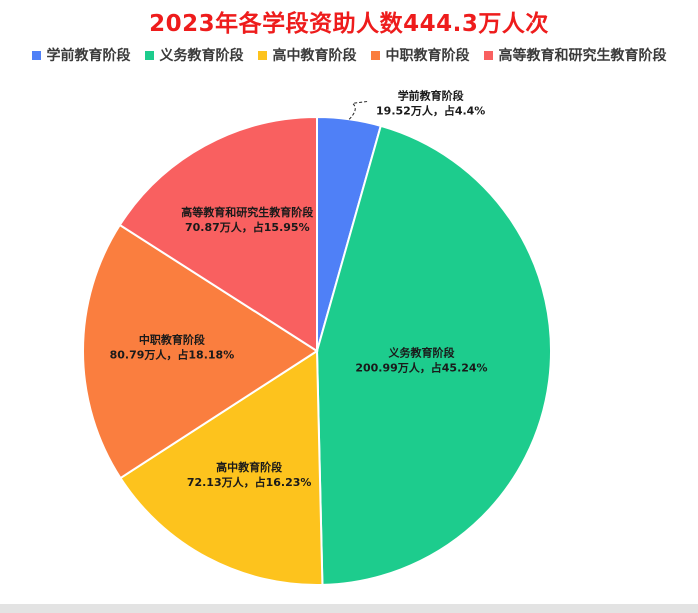  I want to click on legend-item-highschool: 高中教育阶段, so click(307, 55).